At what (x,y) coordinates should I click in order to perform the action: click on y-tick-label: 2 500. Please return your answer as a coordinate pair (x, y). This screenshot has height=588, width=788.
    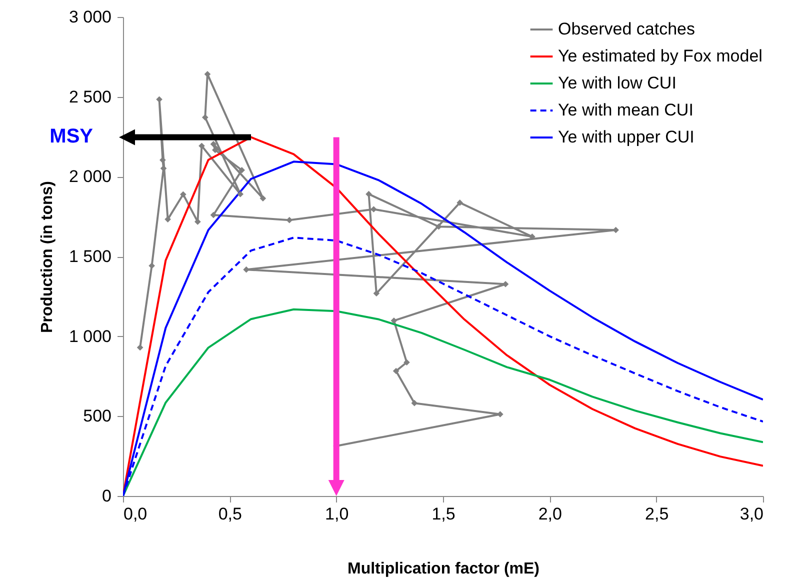
    Looking at the image, I should click on (90, 96).